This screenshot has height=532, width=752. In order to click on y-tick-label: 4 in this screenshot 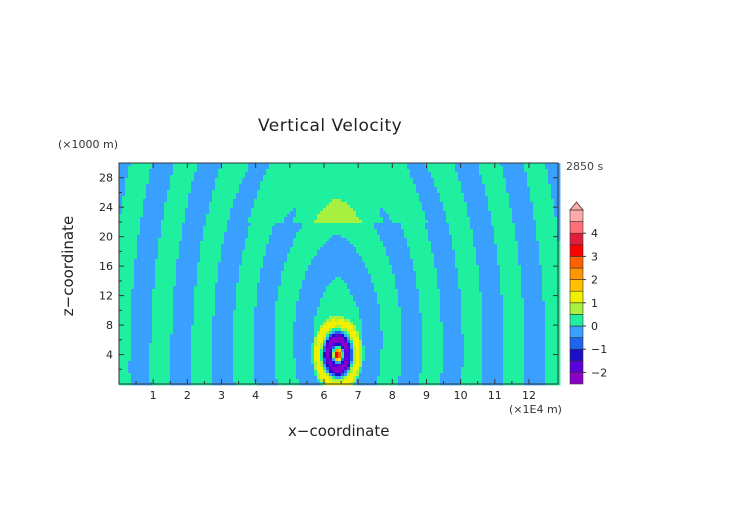, I will do `click(109, 355)`.